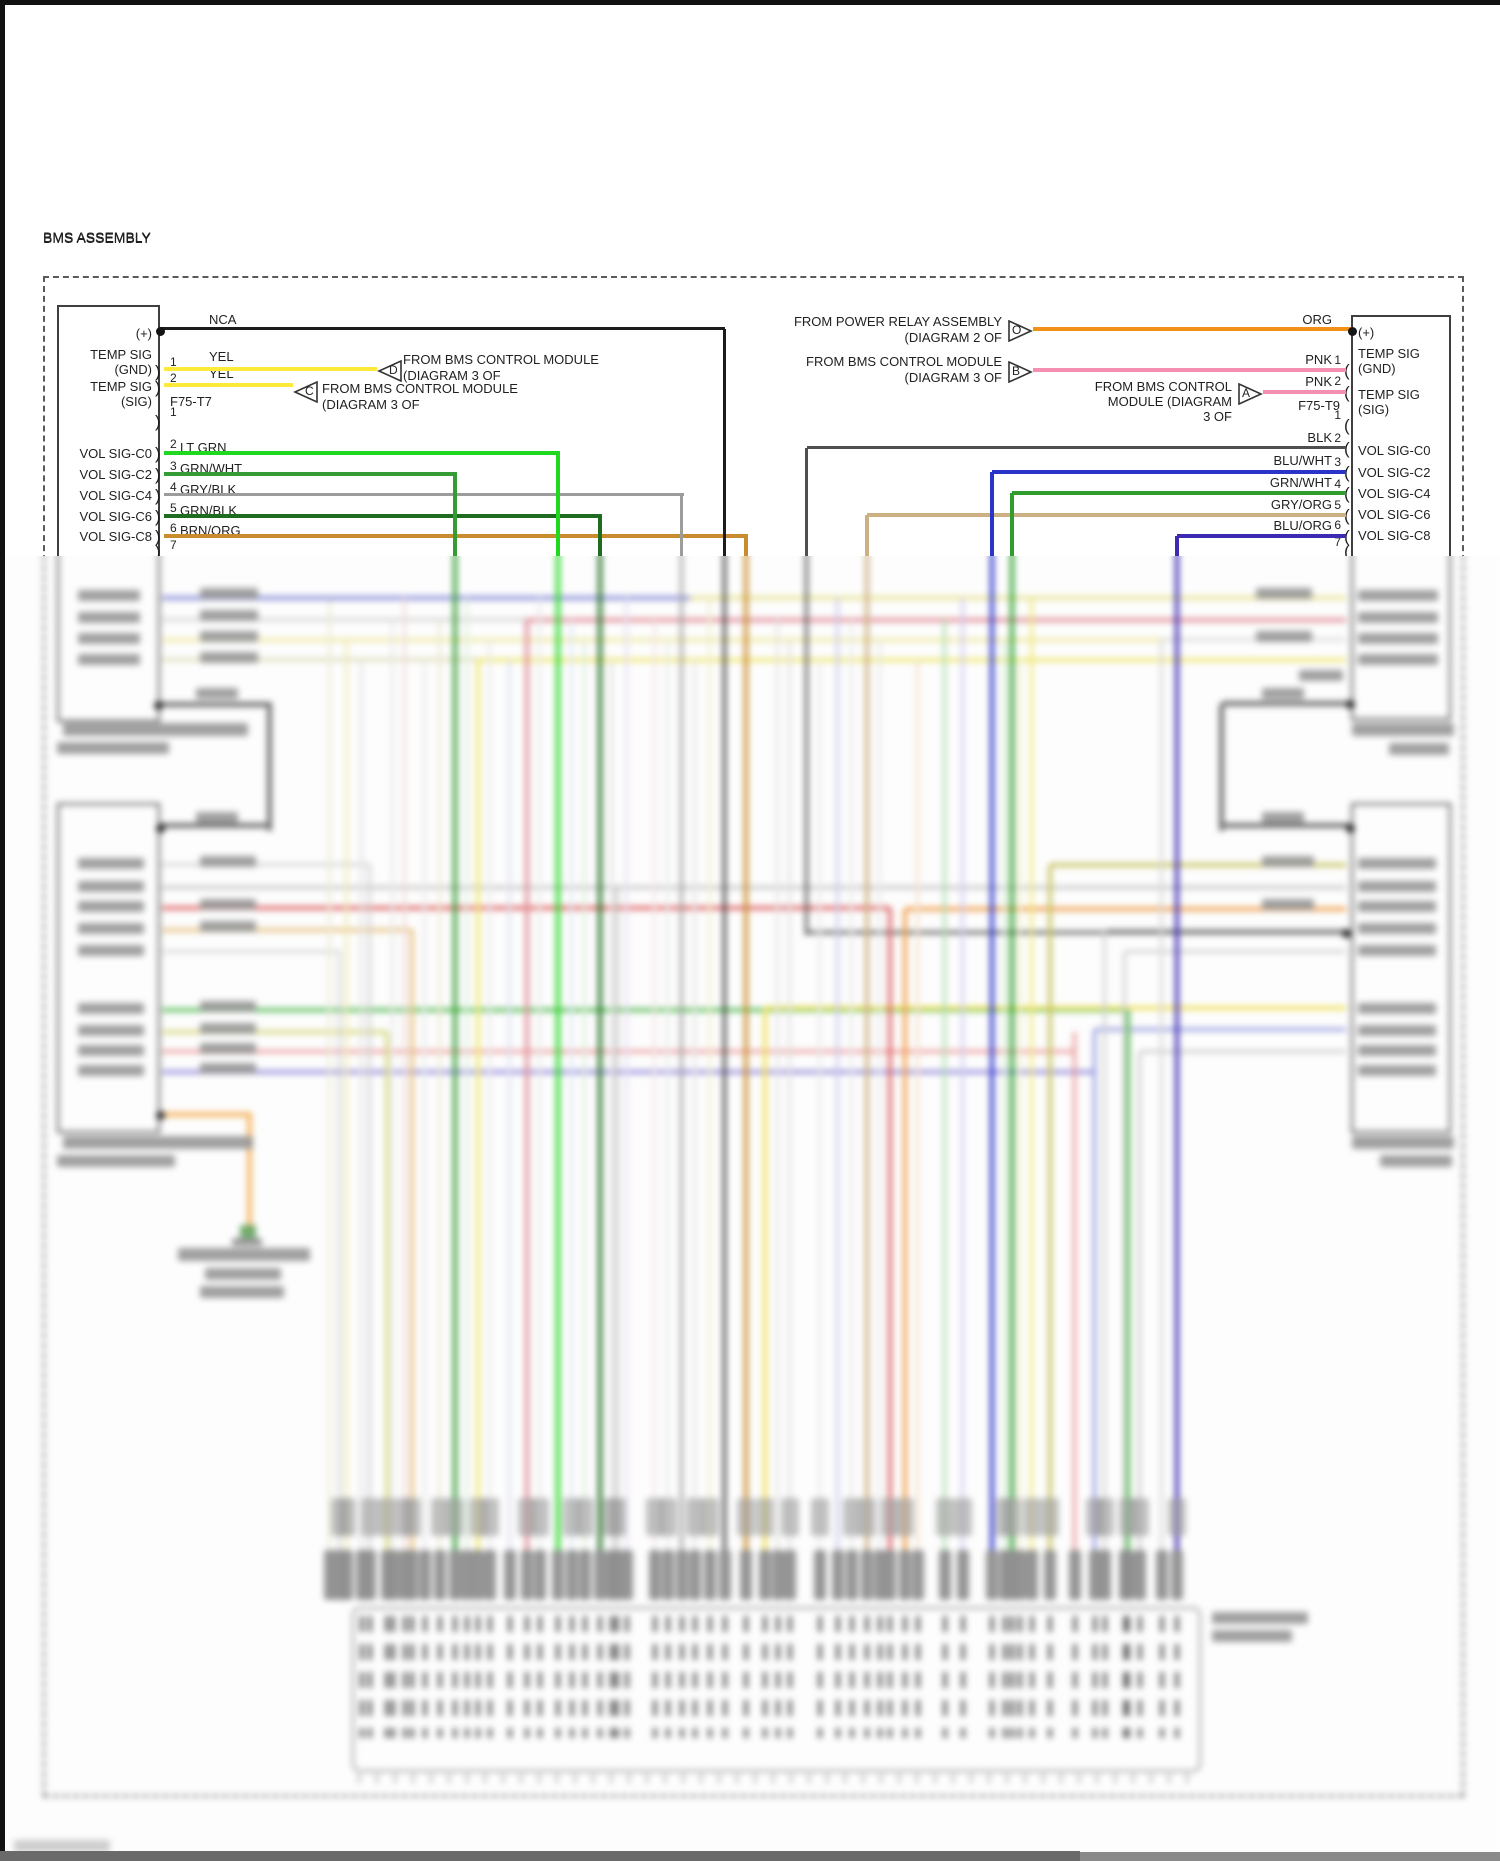 The height and width of the screenshot is (1861, 1500). What do you see at coordinates (442, 328) in the screenshot?
I see `wire-segment` at bounding box center [442, 328].